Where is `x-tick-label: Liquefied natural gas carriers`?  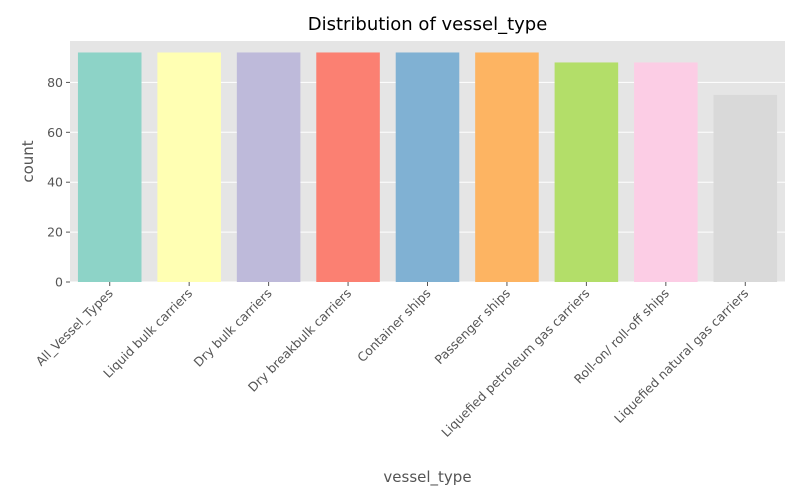
x-tick-label: Liquefied natural gas carriers is located at coordinates (681, 356).